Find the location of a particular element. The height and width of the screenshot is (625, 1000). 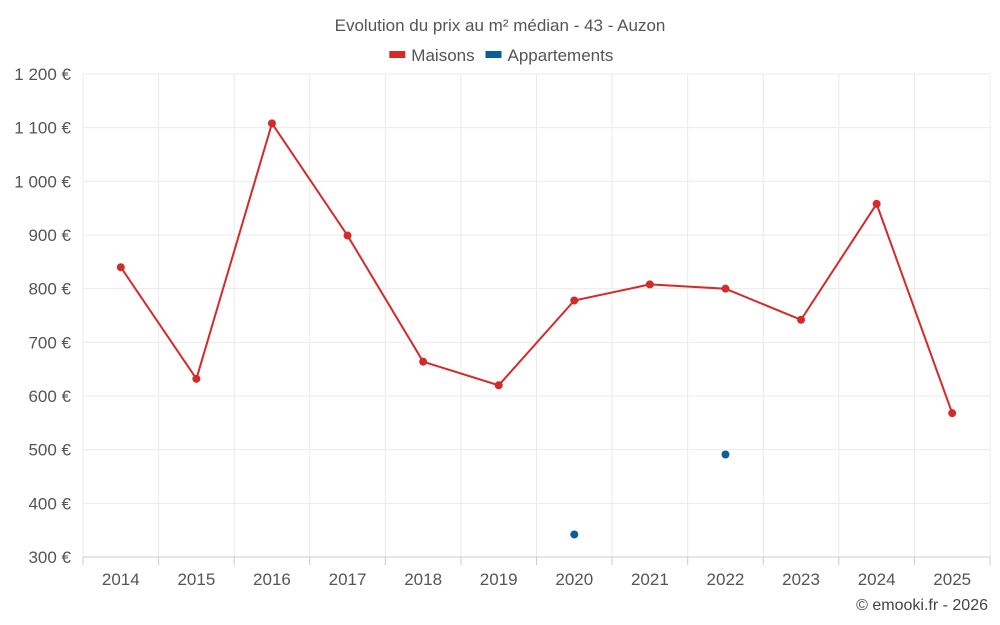

y-tick-label: 1 200 € is located at coordinates (42, 74).